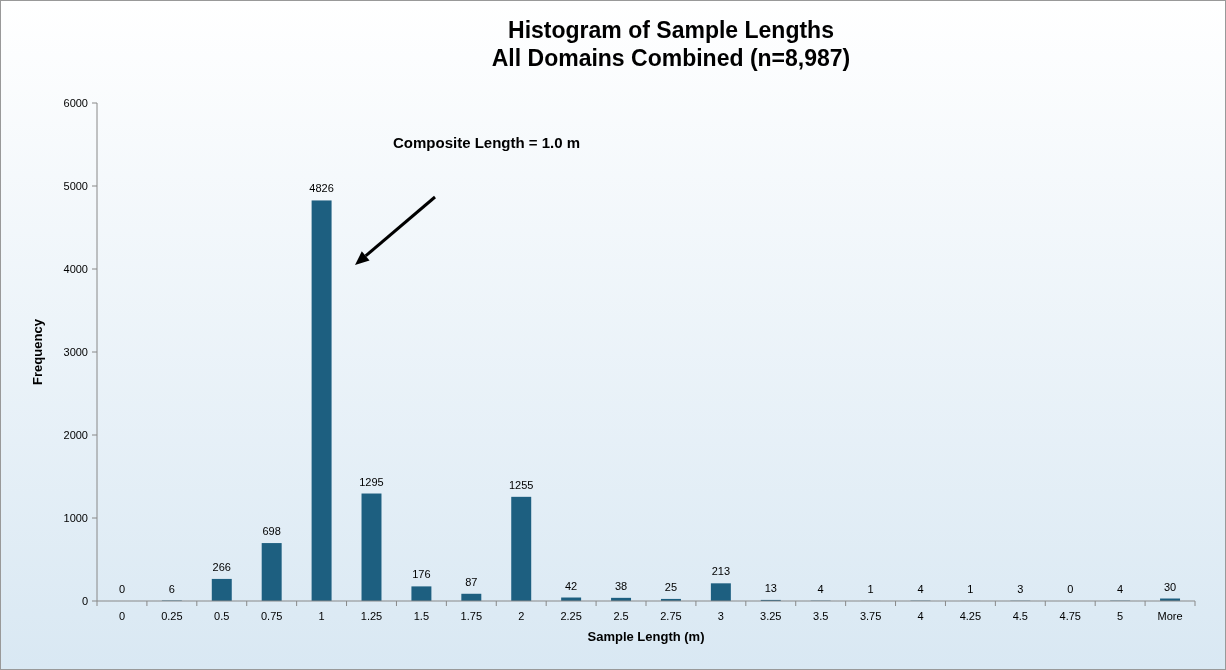 This screenshot has height=670, width=1226. I want to click on x-tick-label: 3.75, so click(870, 616).